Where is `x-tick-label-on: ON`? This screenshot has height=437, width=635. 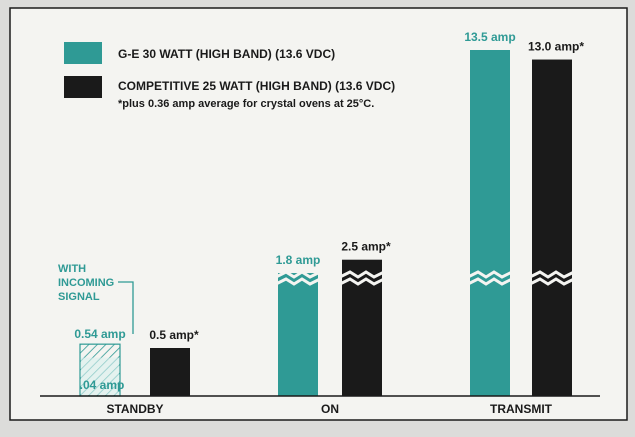 x-tick-label-on: ON is located at coordinates (330, 409).